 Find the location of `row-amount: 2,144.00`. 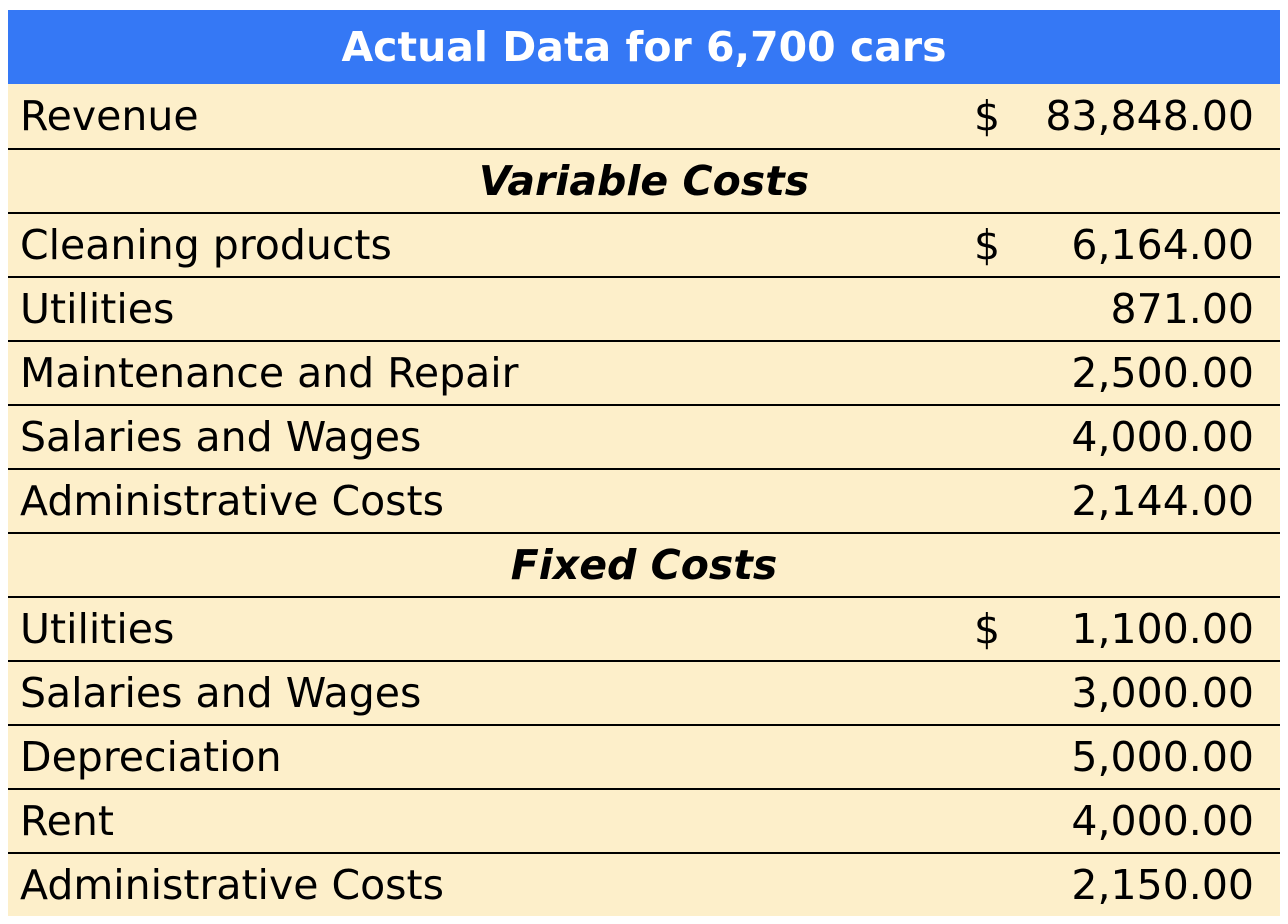

row-amount: 2,144.00 is located at coordinates (1162, 501).